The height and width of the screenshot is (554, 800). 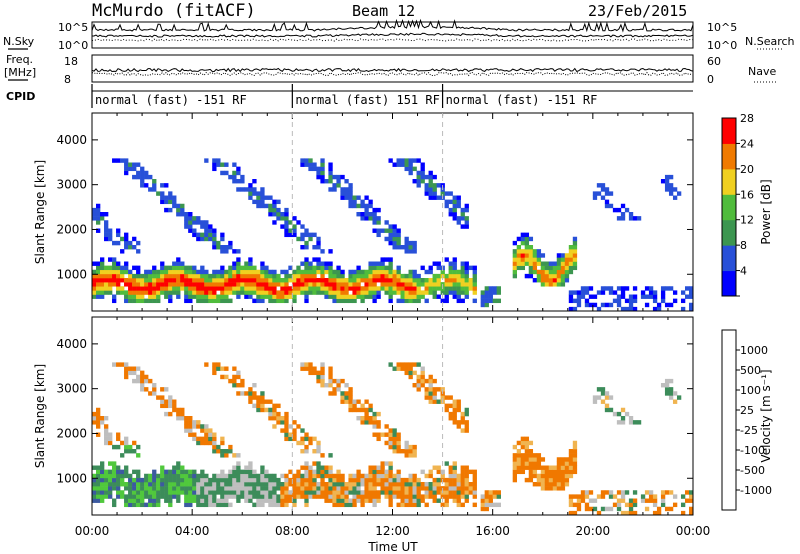 What do you see at coordinates (19, 59) in the screenshot?
I see `freq-label: Freq.` at bounding box center [19, 59].